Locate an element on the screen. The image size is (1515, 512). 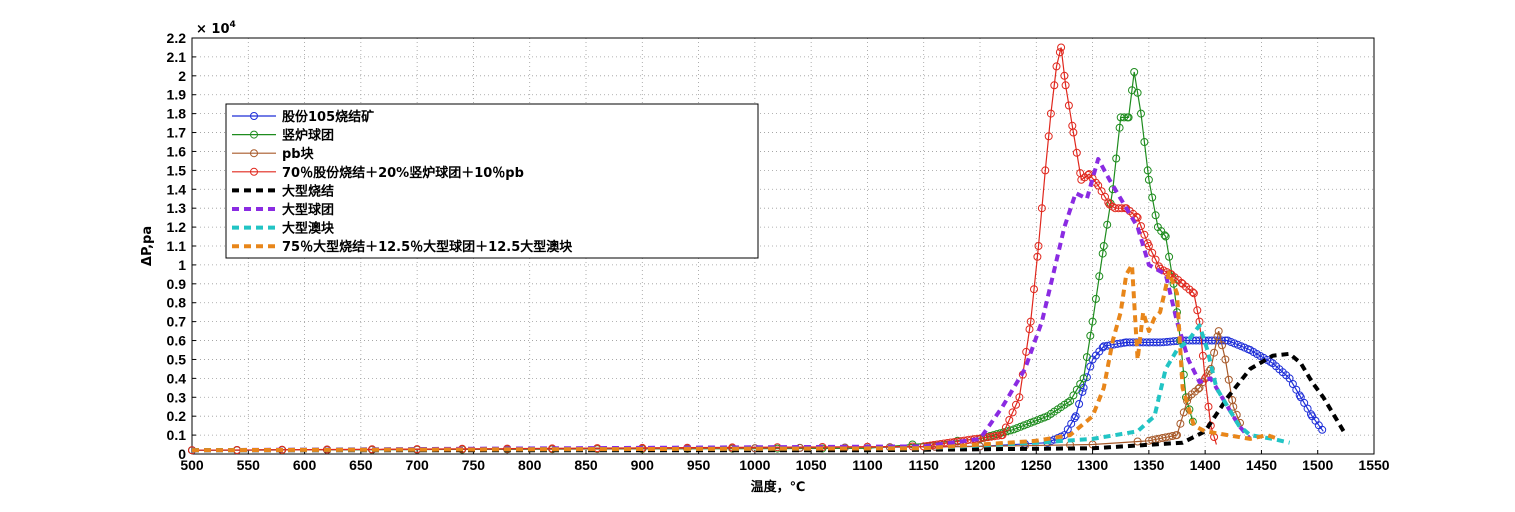
x-tick-label: 1400 is located at coordinates (1205, 465).